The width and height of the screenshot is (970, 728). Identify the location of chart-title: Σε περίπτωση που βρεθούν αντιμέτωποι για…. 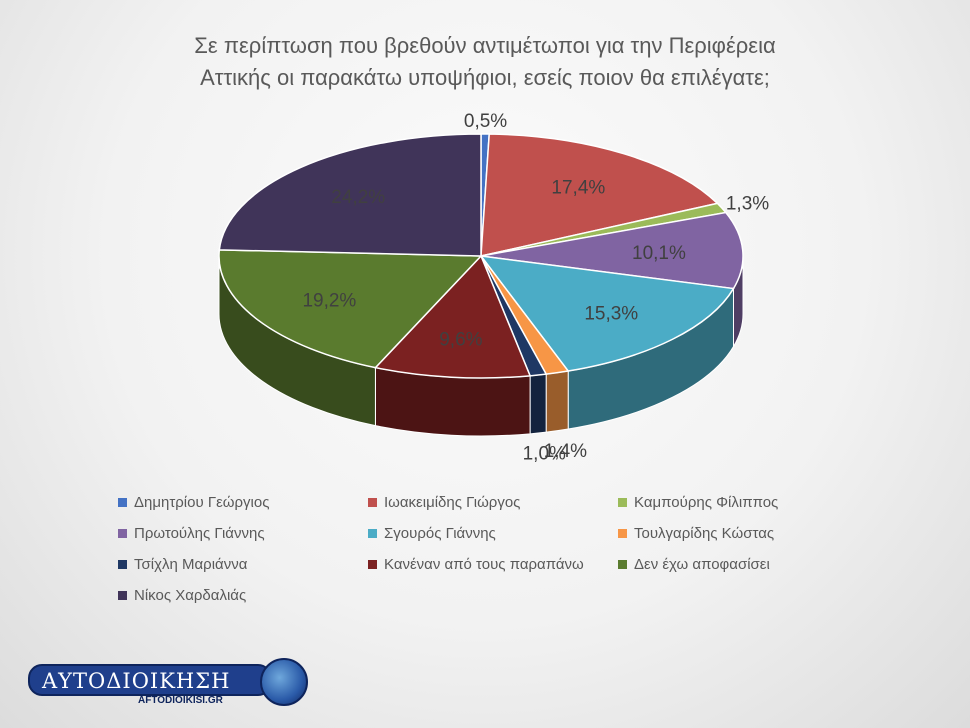
(485, 62).